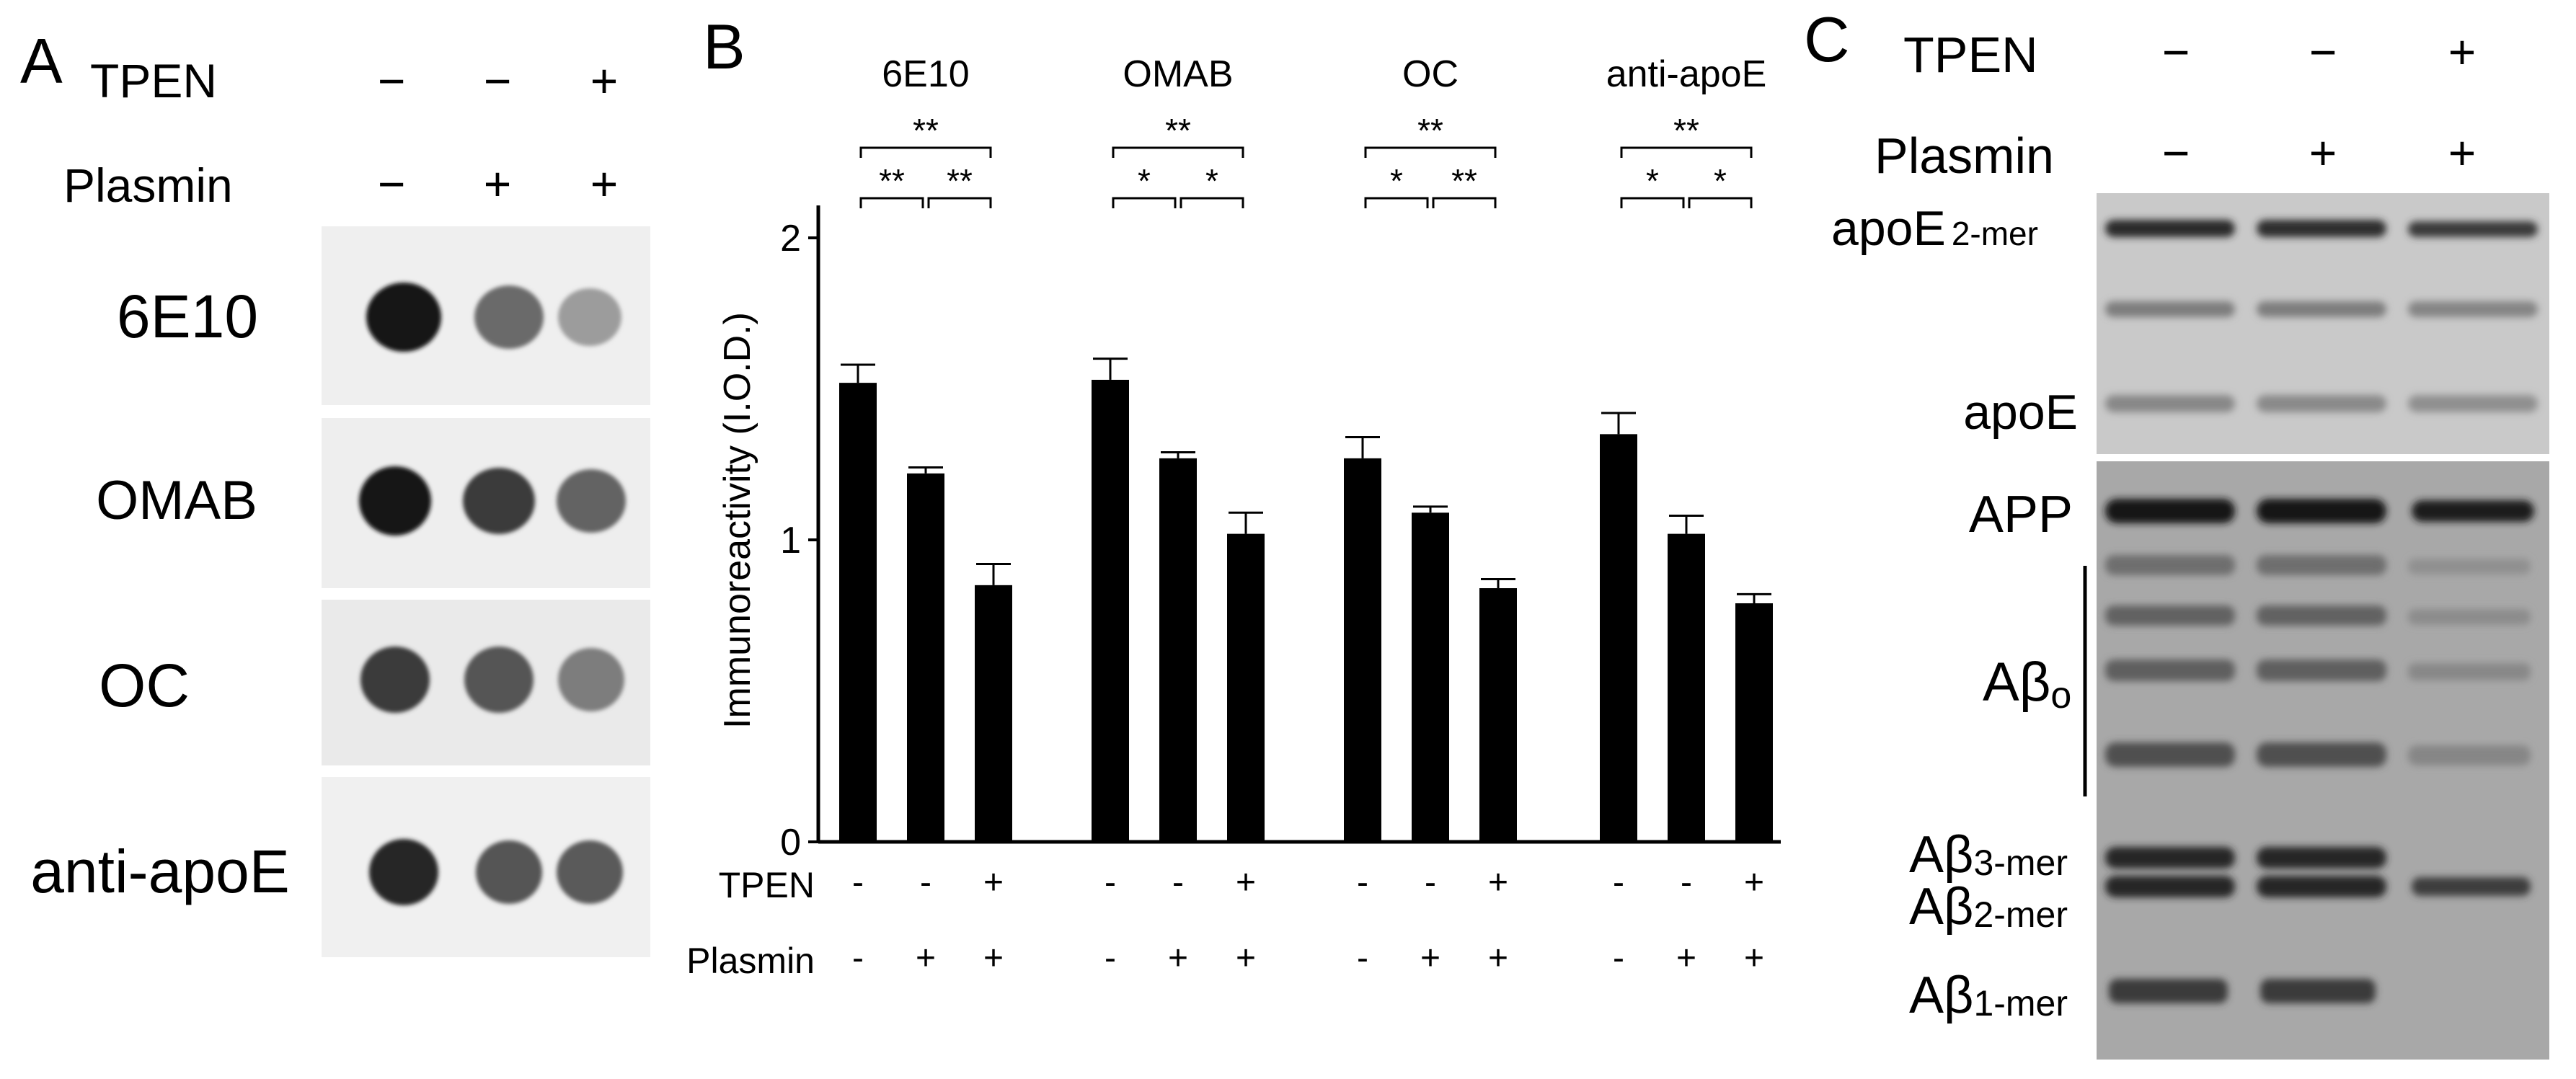 This screenshot has width=2576, height=1079. Describe the element at coordinates (604, 80) in the screenshot. I see `panel-a-tpen-sign: +` at that location.